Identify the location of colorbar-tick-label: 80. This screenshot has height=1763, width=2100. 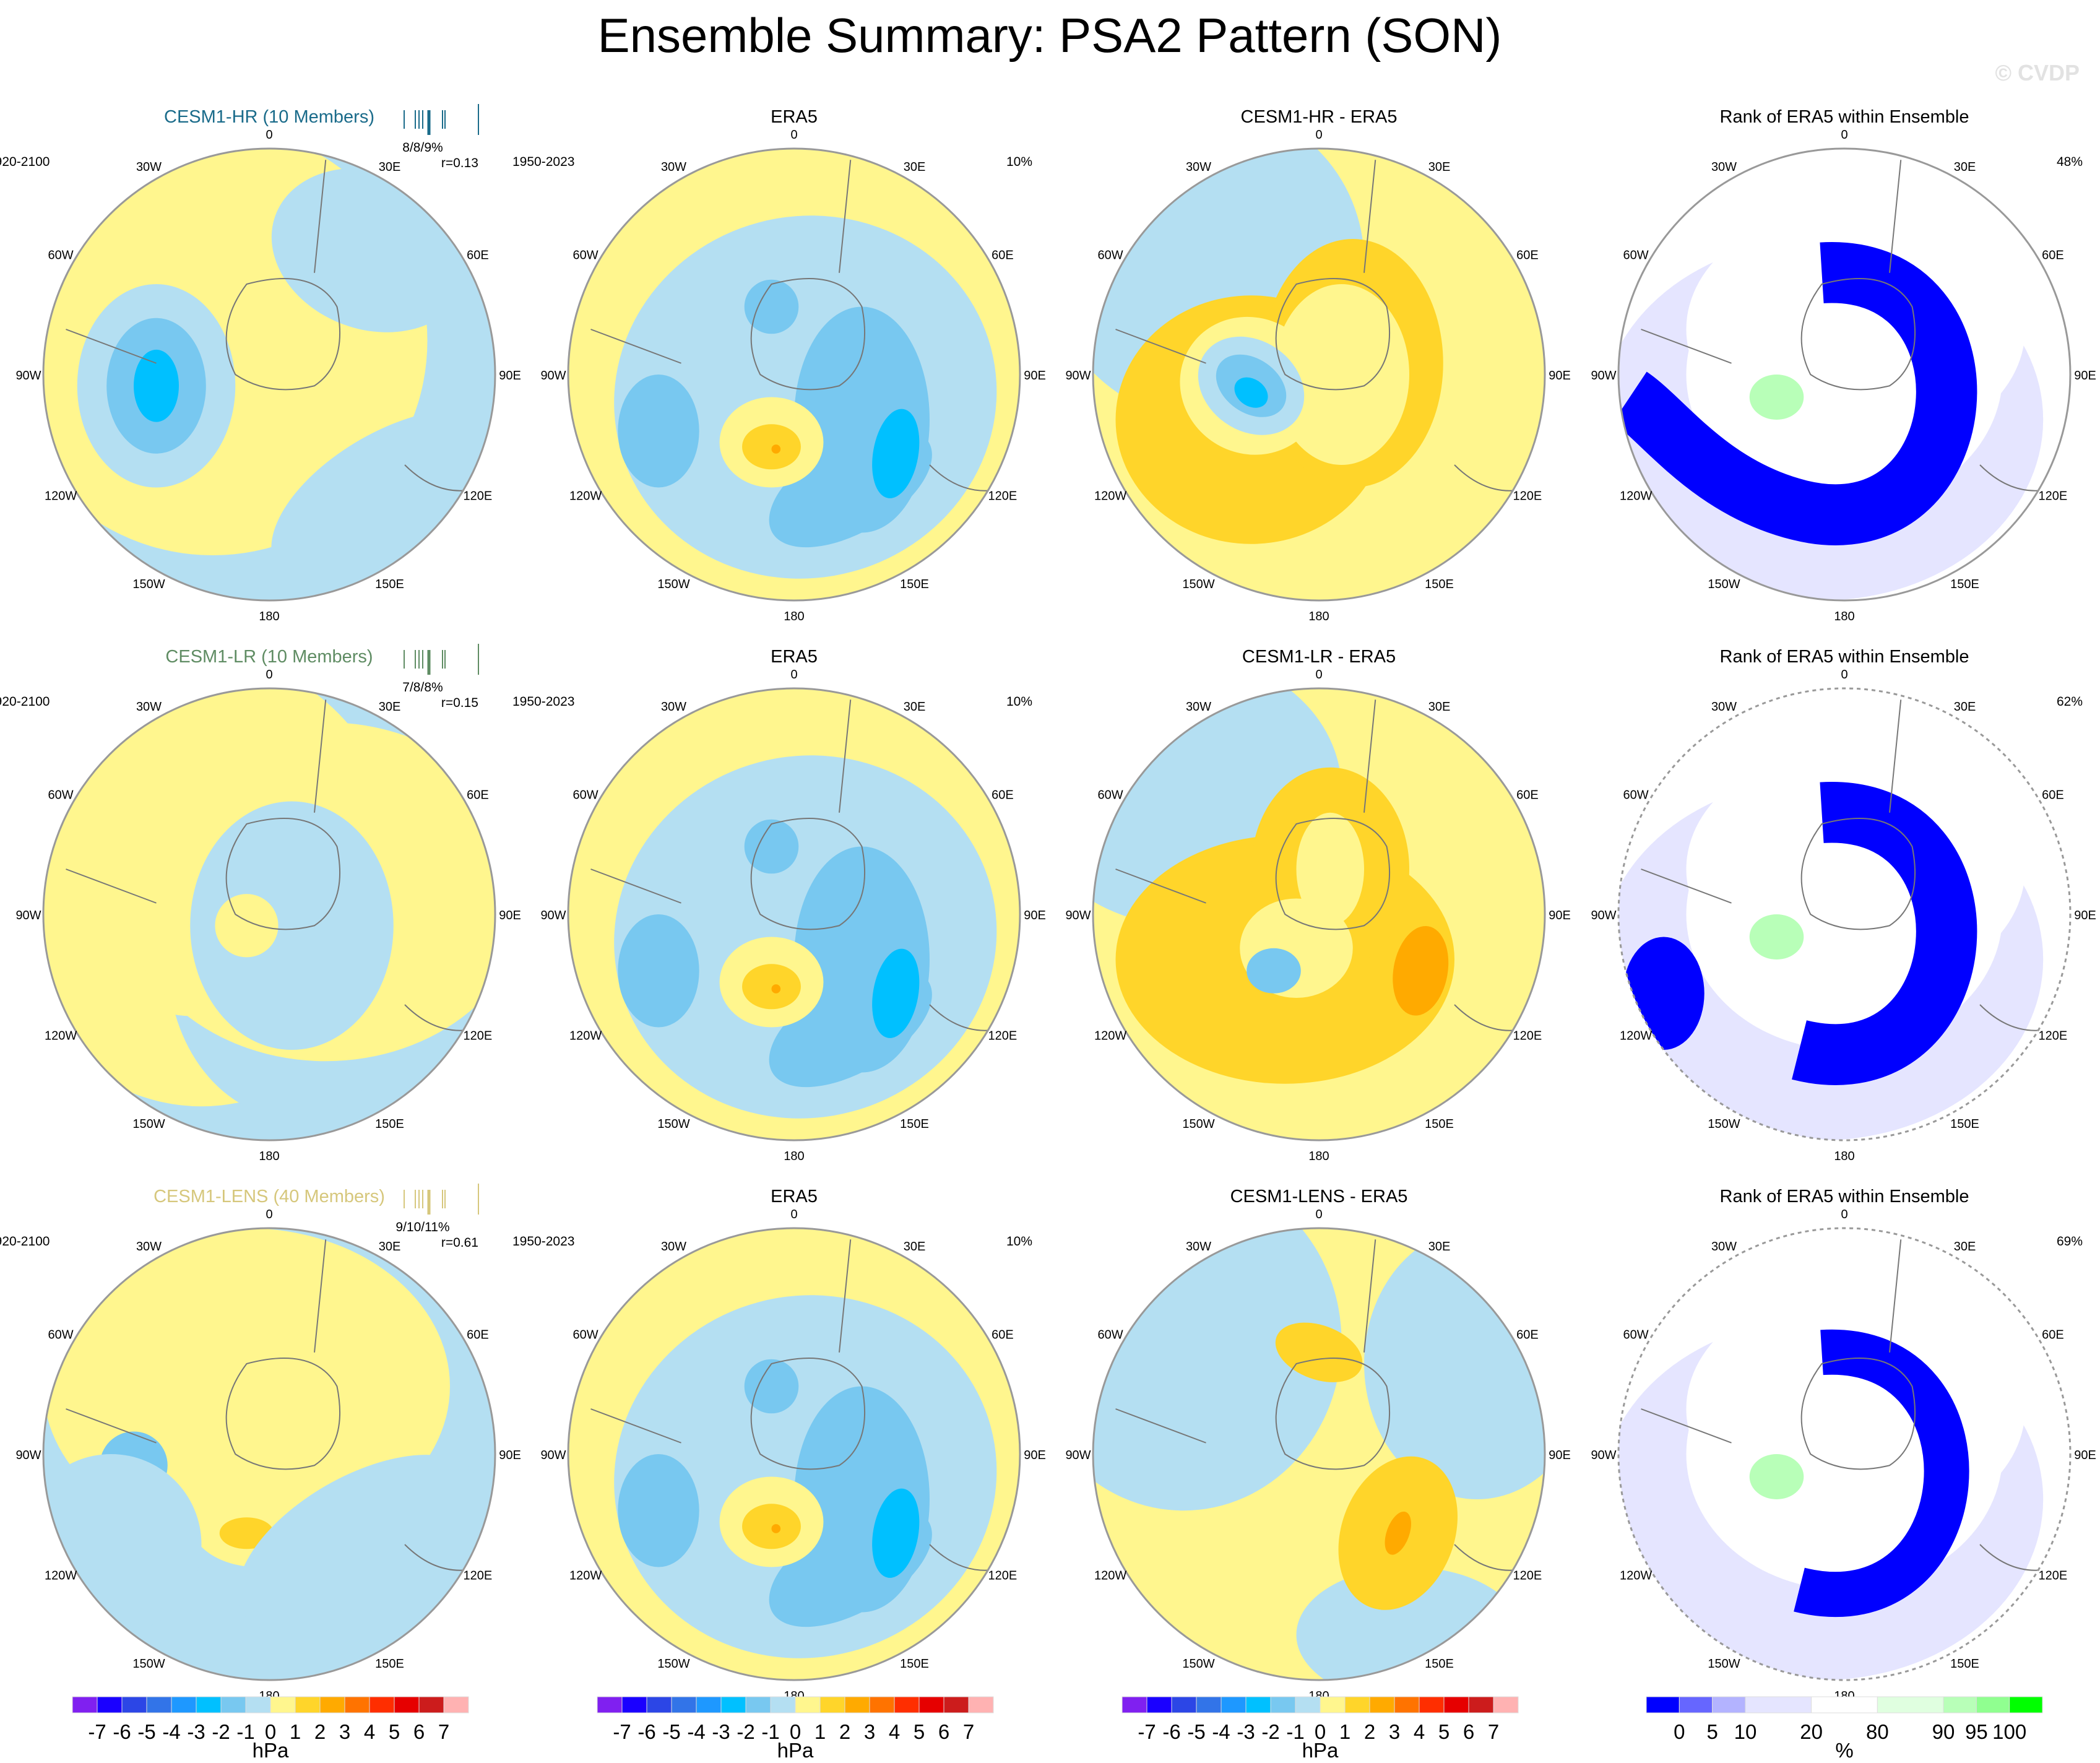
(1877, 1731).